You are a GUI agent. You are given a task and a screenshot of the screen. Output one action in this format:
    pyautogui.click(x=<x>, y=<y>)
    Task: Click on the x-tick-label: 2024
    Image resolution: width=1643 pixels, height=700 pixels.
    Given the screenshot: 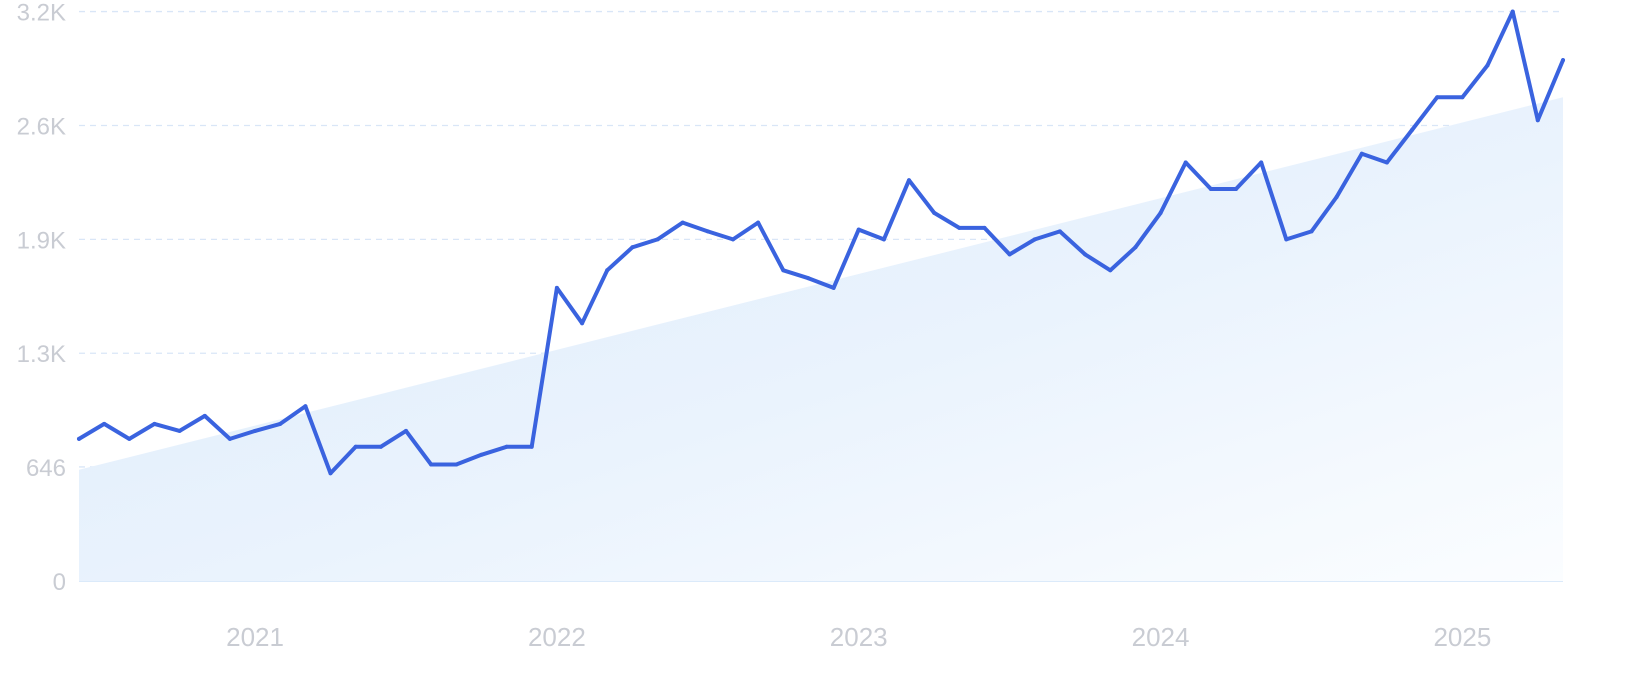 What is the action you would take?
    pyautogui.click(x=1161, y=637)
    